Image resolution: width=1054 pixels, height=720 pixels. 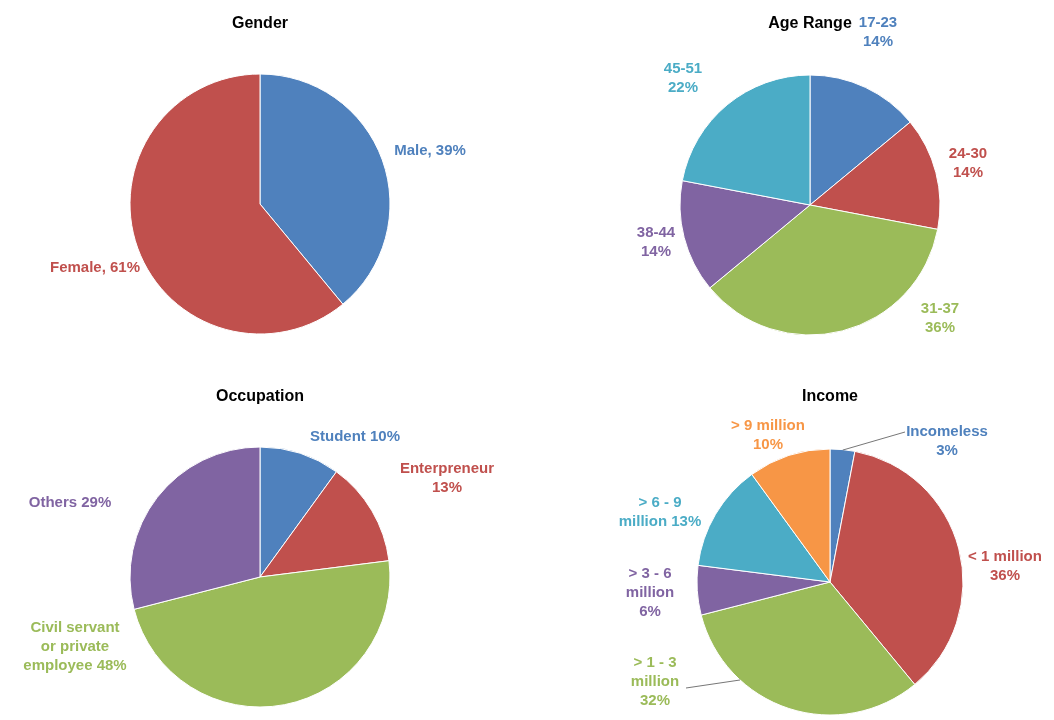 What do you see at coordinates (830, 395) in the screenshot?
I see `chart-title: Income` at bounding box center [830, 395].